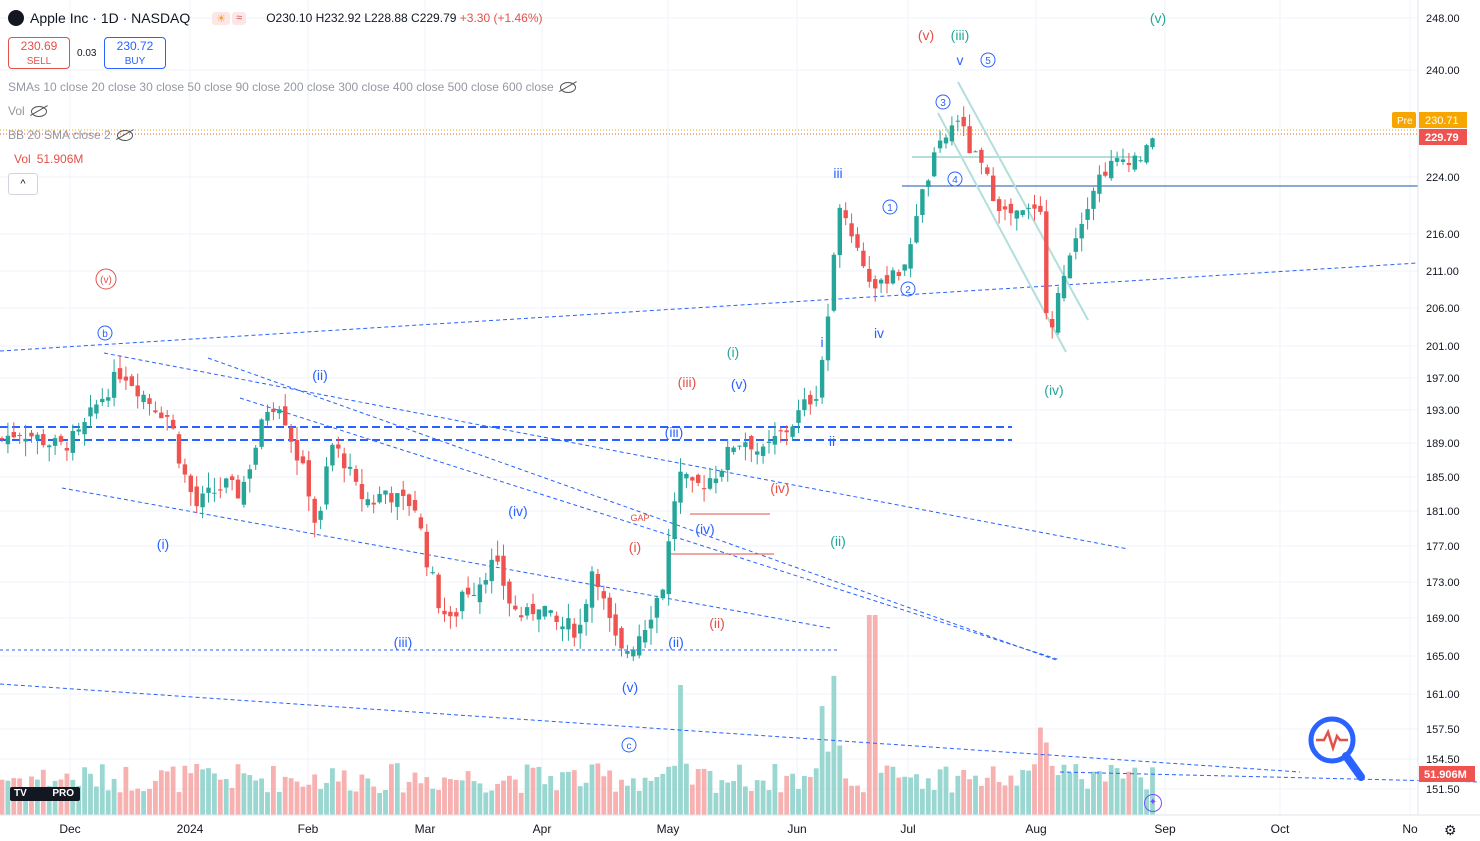 The image size is (1480, 841). What do you see at coordinates (837, 173) in the screenshot?
I see `wave-label: iii` at bounding box center [837, 173].